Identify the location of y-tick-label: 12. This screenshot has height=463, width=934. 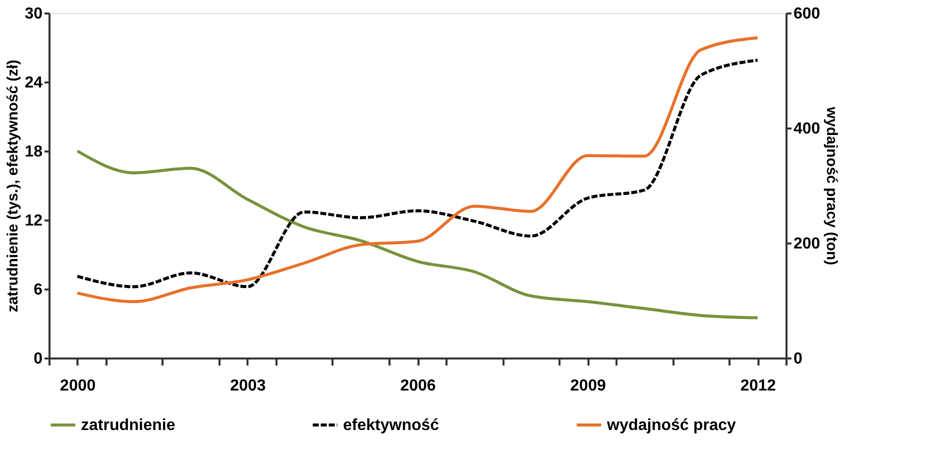
(33, 221).